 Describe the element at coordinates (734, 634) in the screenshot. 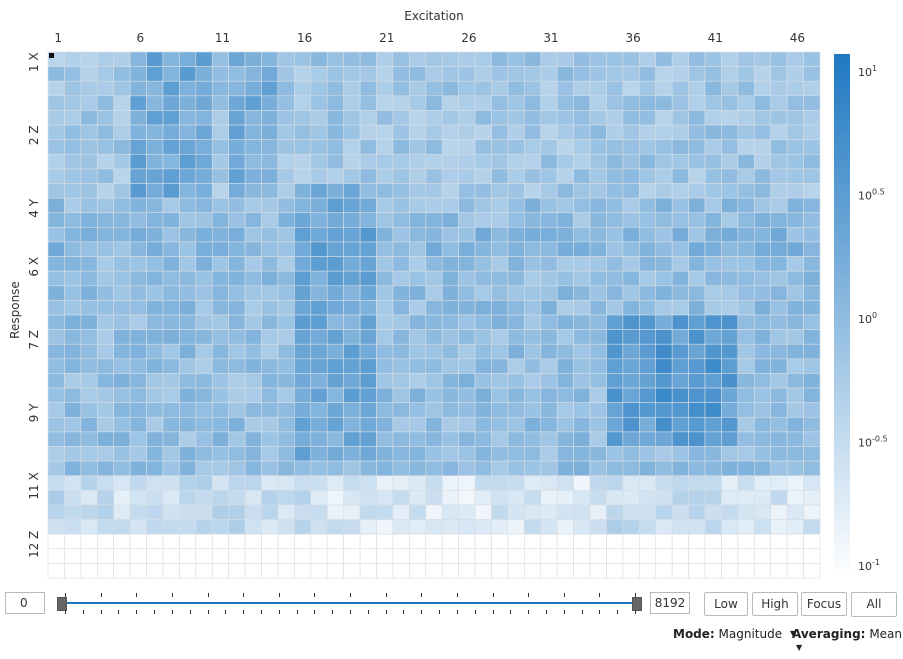

I see `mode-dropdown: Mode: Magnitude ▼` at that location.